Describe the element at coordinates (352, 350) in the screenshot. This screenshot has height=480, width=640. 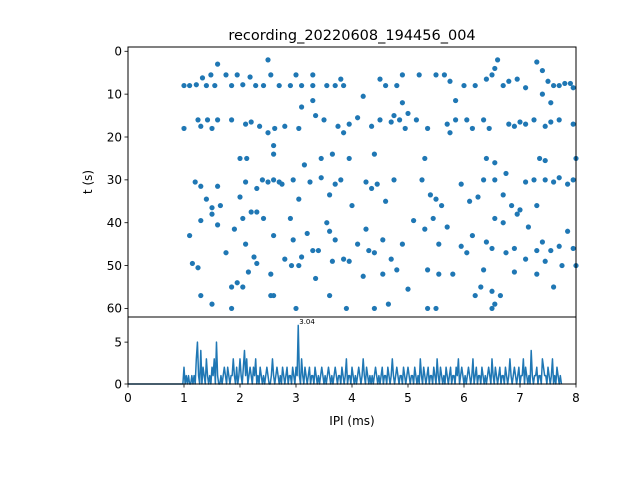
I see `histogram-plot-frame` at that location.